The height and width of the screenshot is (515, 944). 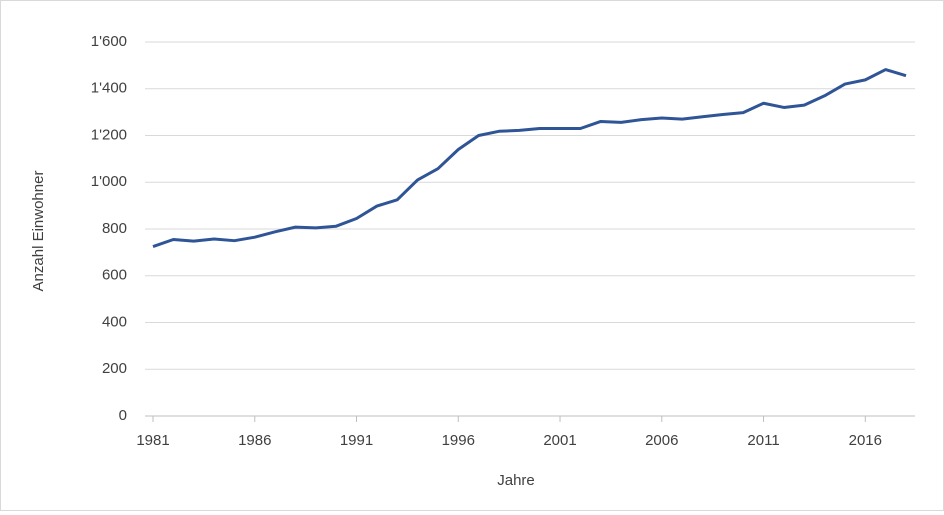 What do you see at coordinates (865, 440) in the screenshot?
I see `x-tick-label: 2016` at bounding box center [865, 440].